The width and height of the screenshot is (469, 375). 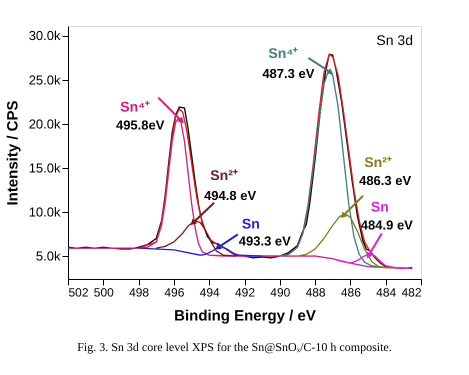 I want to click on x-tick-label: 490, so click(x=280, y=293).